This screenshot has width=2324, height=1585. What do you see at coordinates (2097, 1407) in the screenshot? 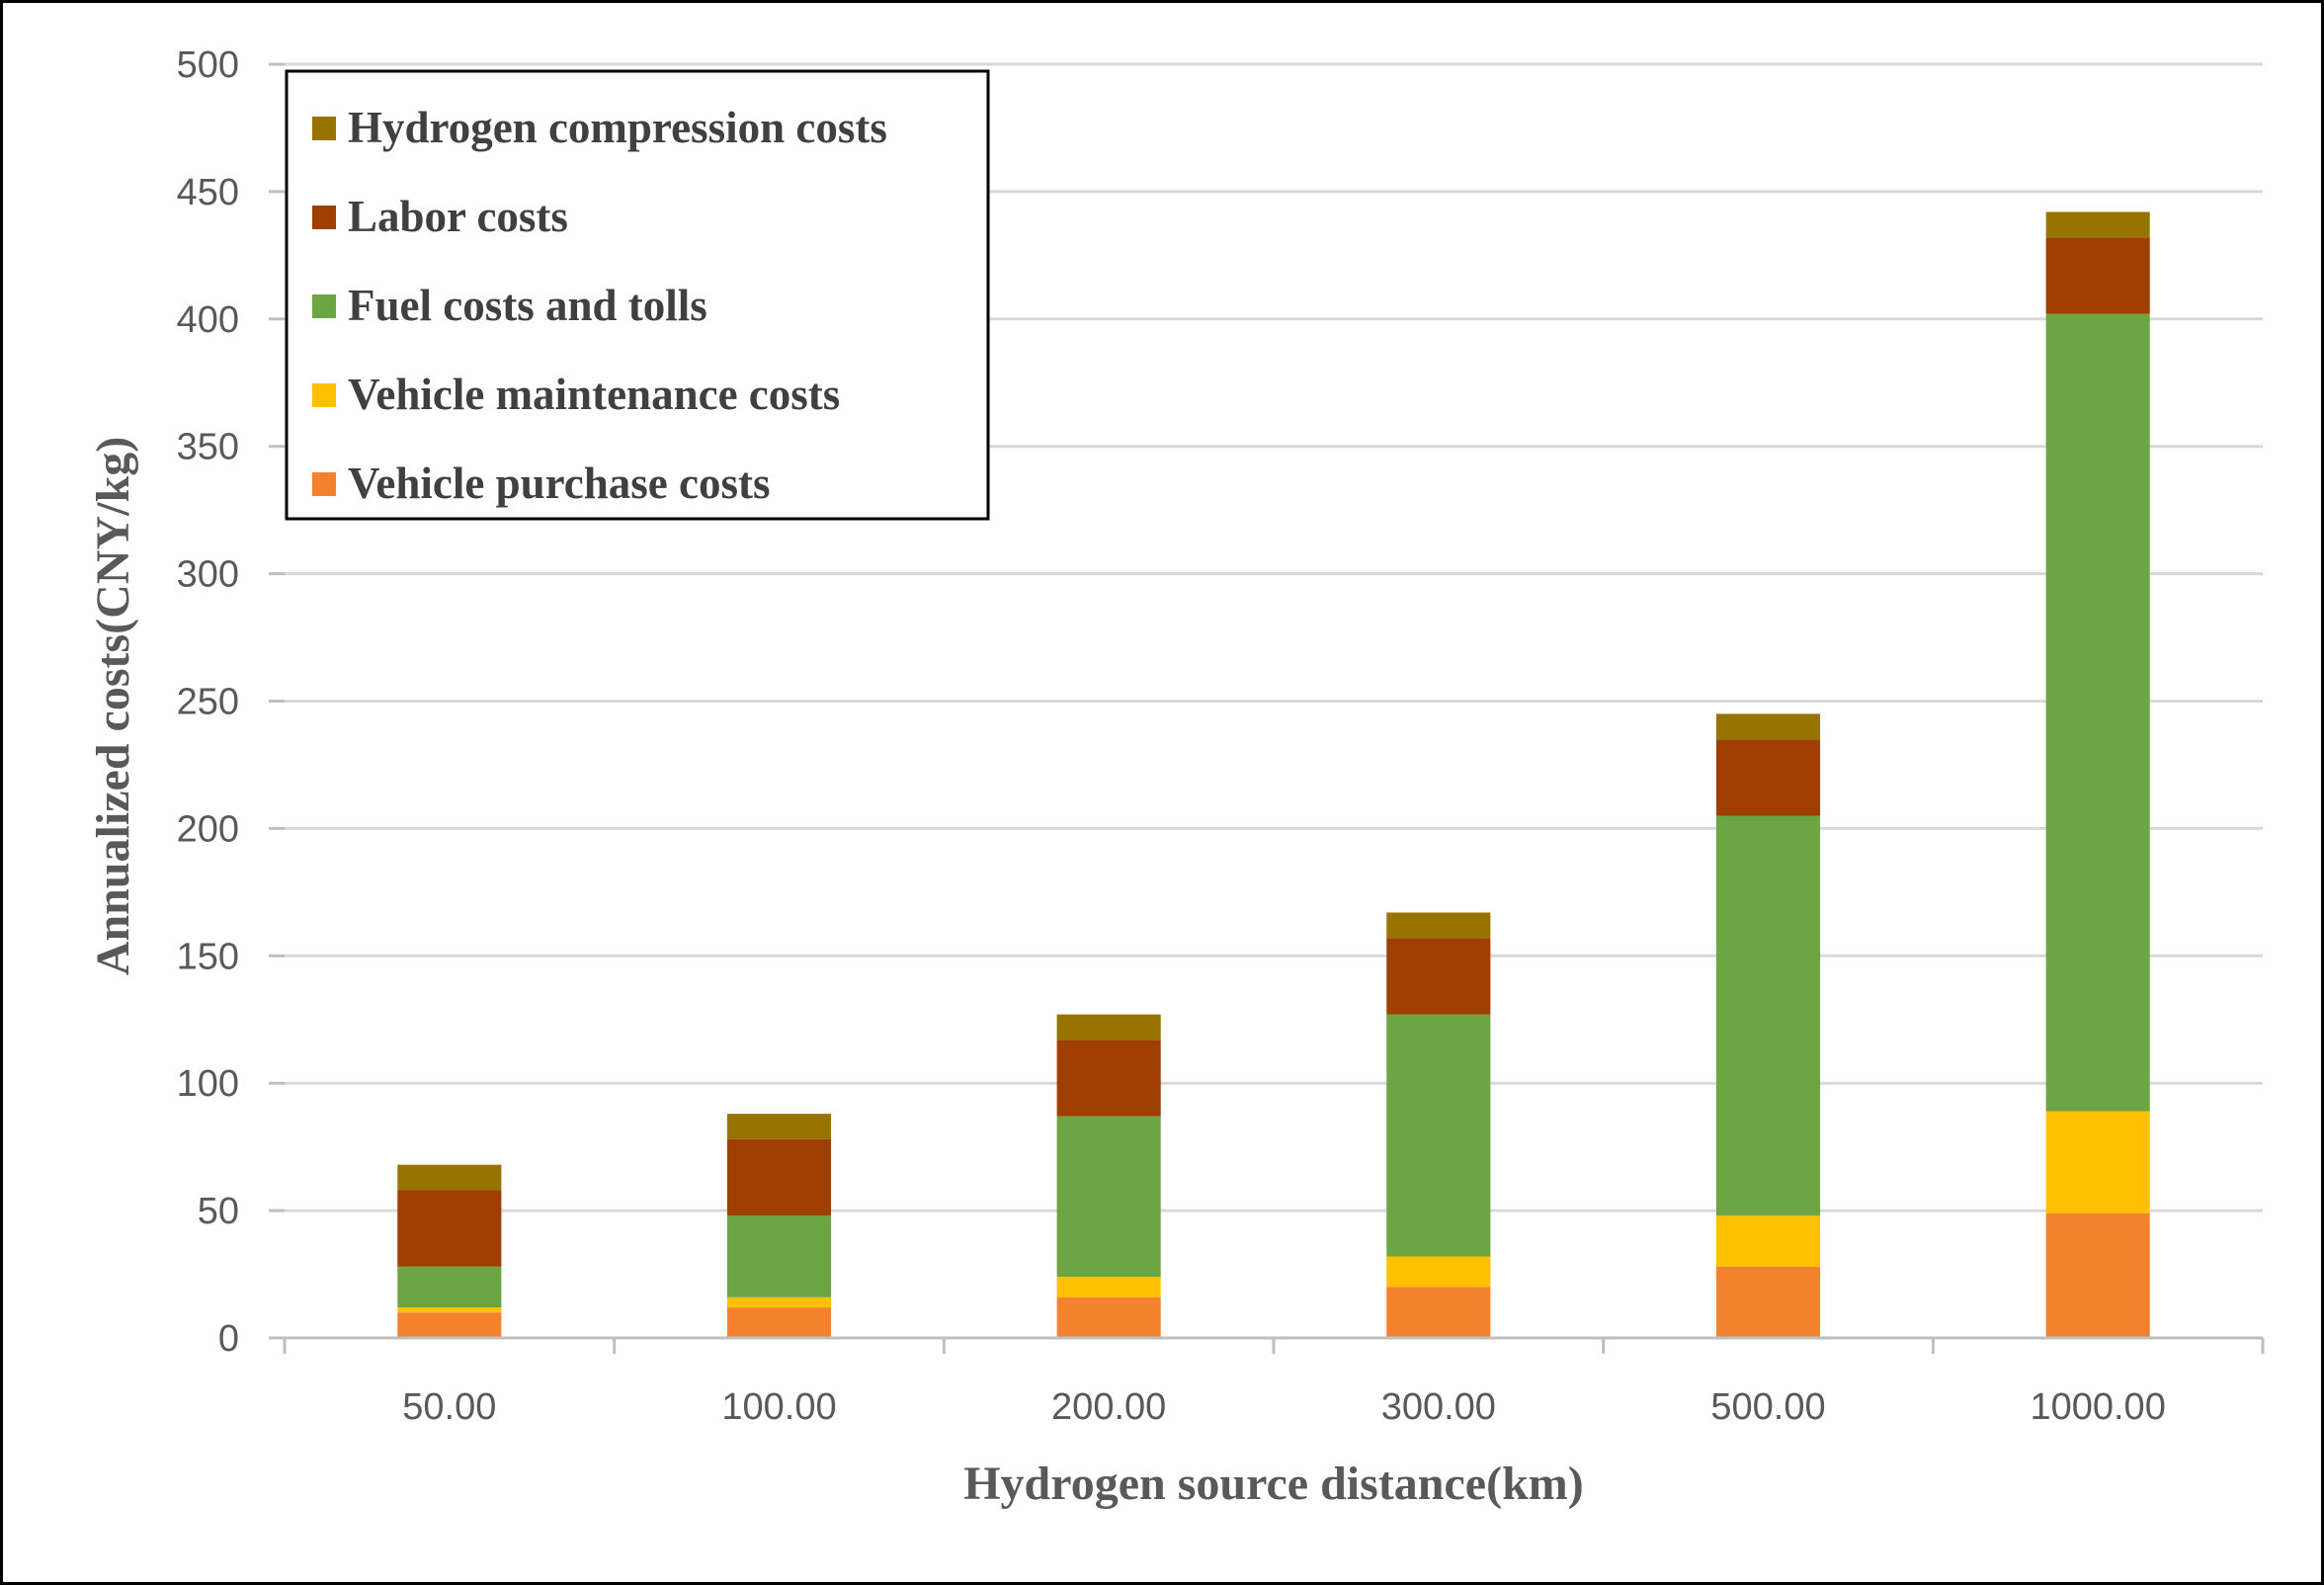
I see `x-tick-label: 1000.00` at bounding box center [2097, 1407].